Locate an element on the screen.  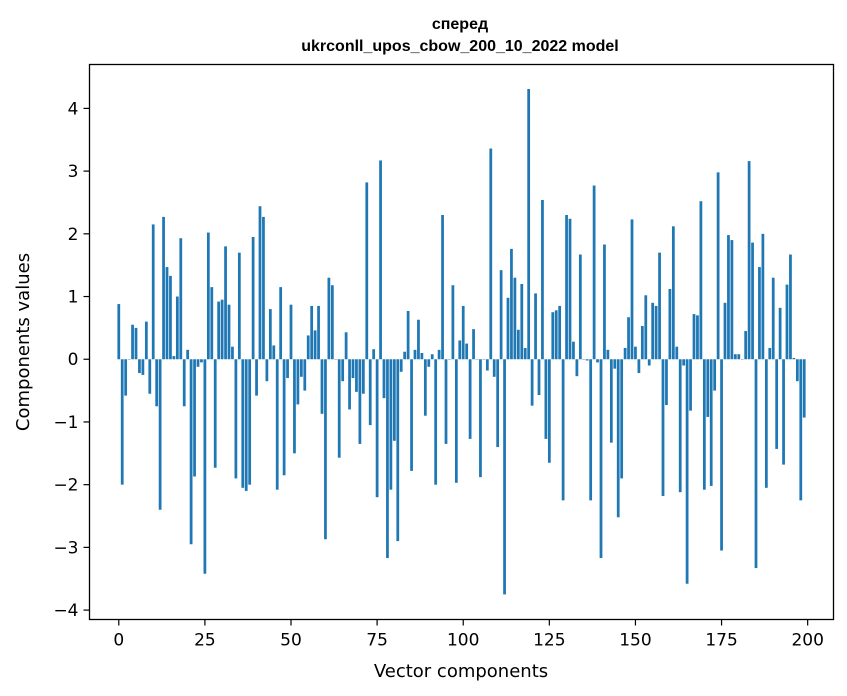
x-tick-label: 75 is located at coordinates (377, 641).